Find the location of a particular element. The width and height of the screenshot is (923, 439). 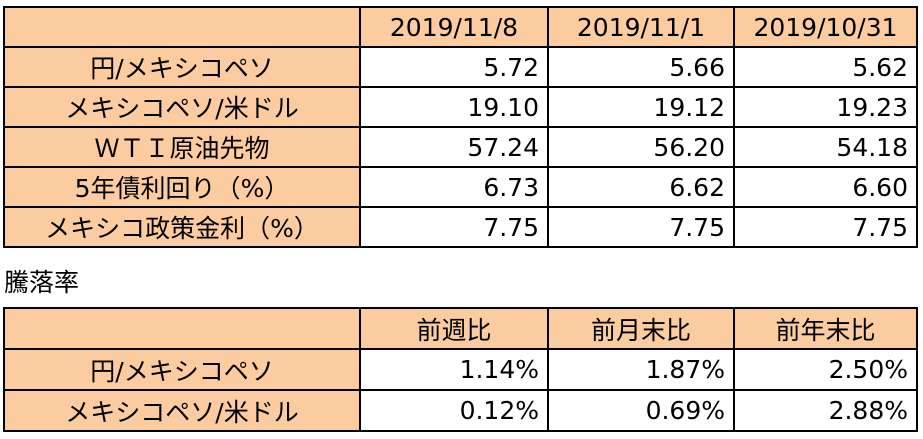

column-header: 前週比 is located at coordinates (454, 328).